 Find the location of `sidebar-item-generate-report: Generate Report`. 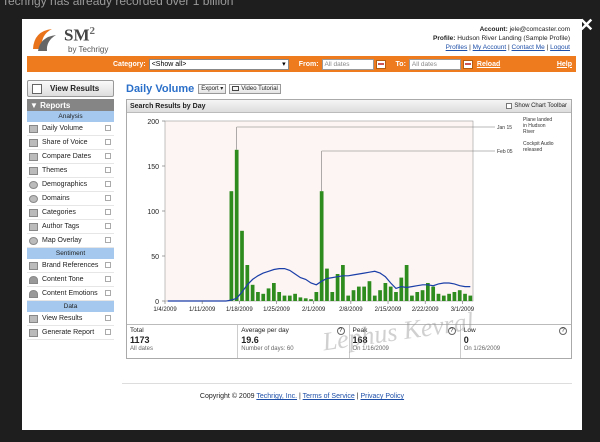

sidebar-item-generate-report: Generate Report is located at coordinates (70, 333).